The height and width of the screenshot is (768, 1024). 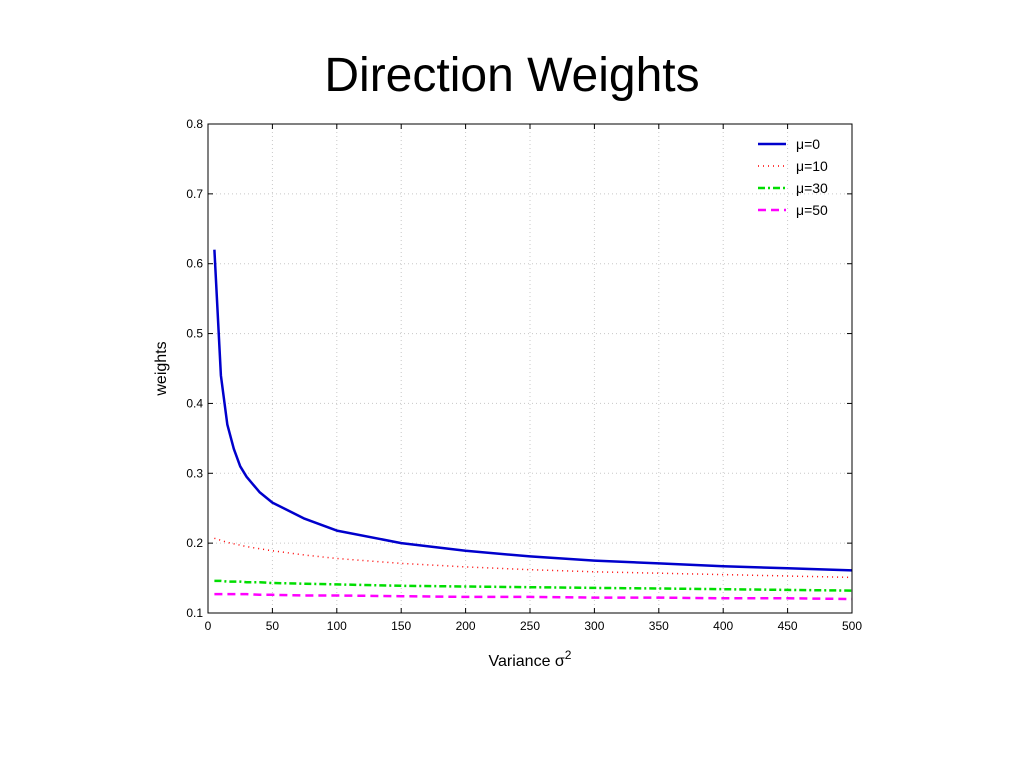 What do you see at coordinates (208, 626) in the screenshot?
I see `x-tick-label: 0` at bounding box center [208, 626].